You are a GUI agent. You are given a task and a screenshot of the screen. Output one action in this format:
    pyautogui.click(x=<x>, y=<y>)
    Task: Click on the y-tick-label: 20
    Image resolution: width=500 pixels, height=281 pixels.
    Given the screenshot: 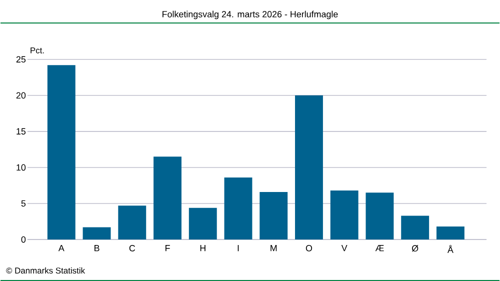 What is the action you would take?
    pyautogui.click(x=21, y=95)
    